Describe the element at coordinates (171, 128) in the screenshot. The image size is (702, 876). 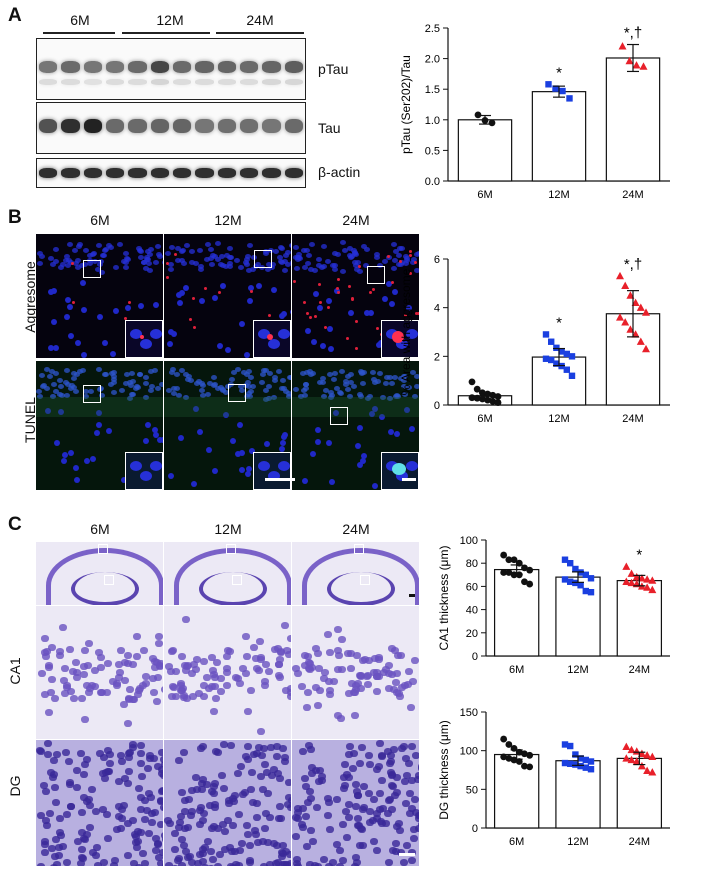
I see `blot-tau` at that location.